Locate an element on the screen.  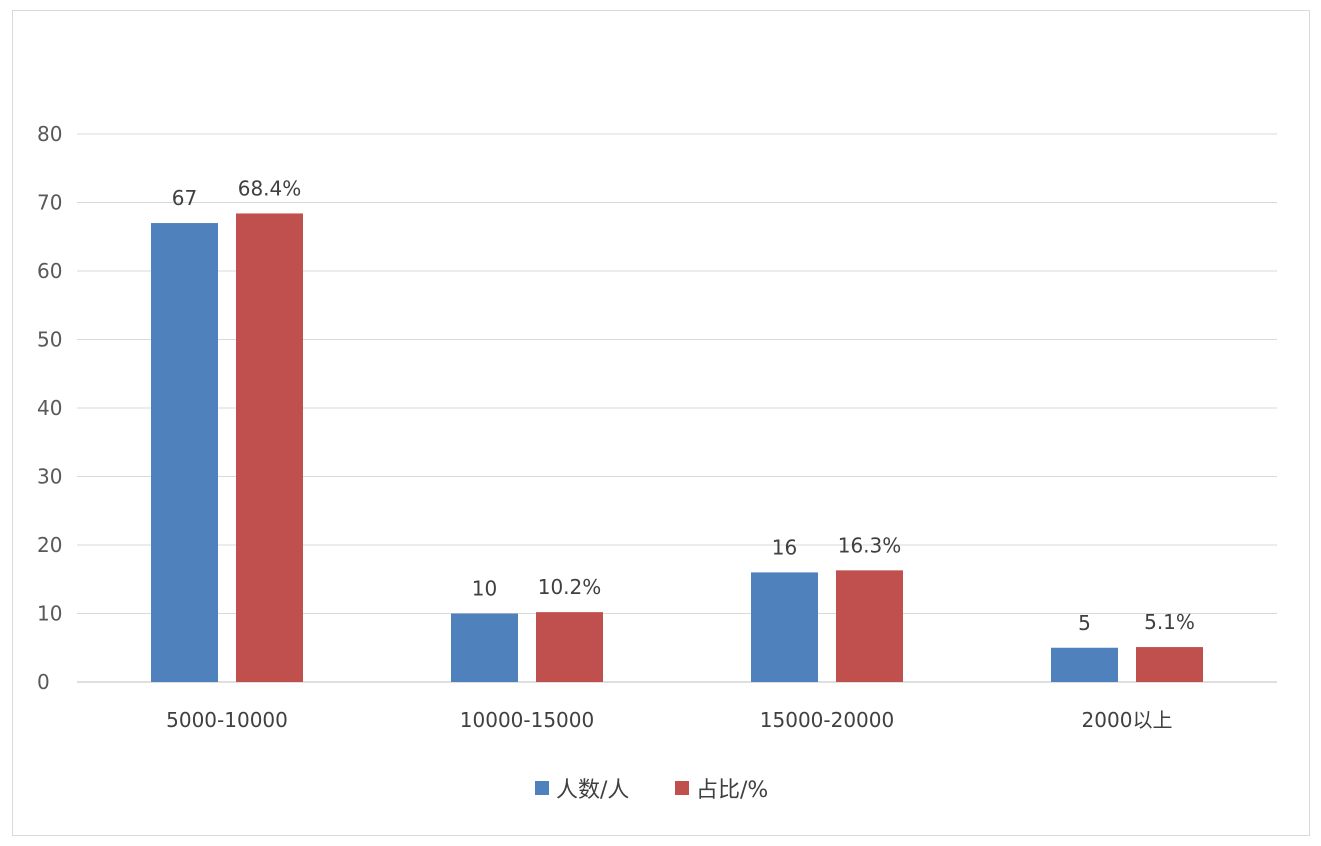
legend: 人数/人 占比/% is located at coordinates (651, 790).